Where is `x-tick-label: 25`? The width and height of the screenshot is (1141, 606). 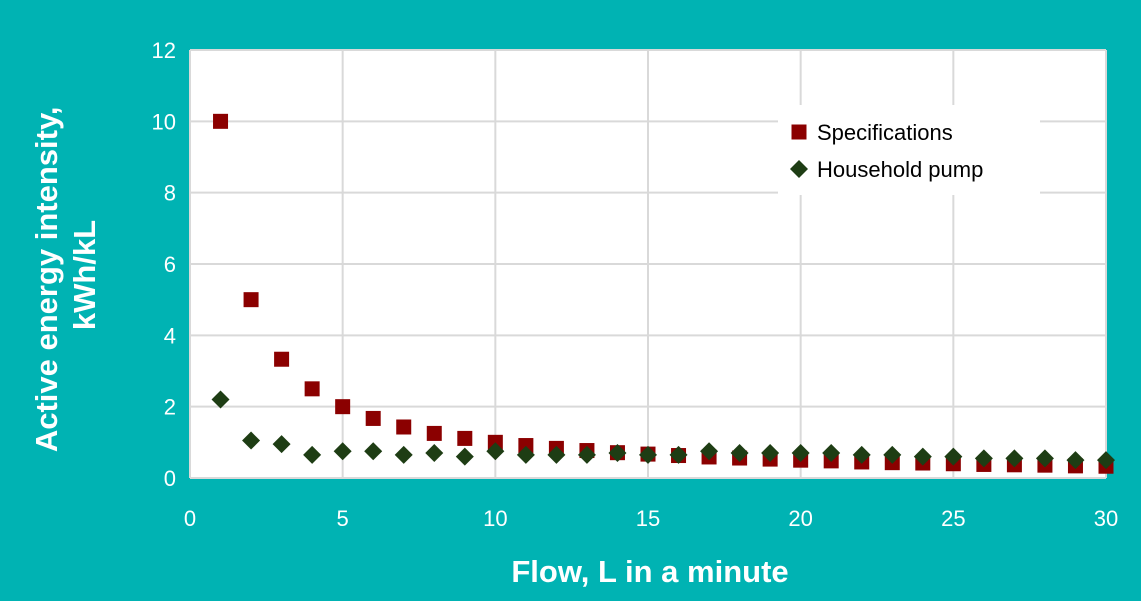
x-tick-label: 25 is located at coordinates (953, 518).